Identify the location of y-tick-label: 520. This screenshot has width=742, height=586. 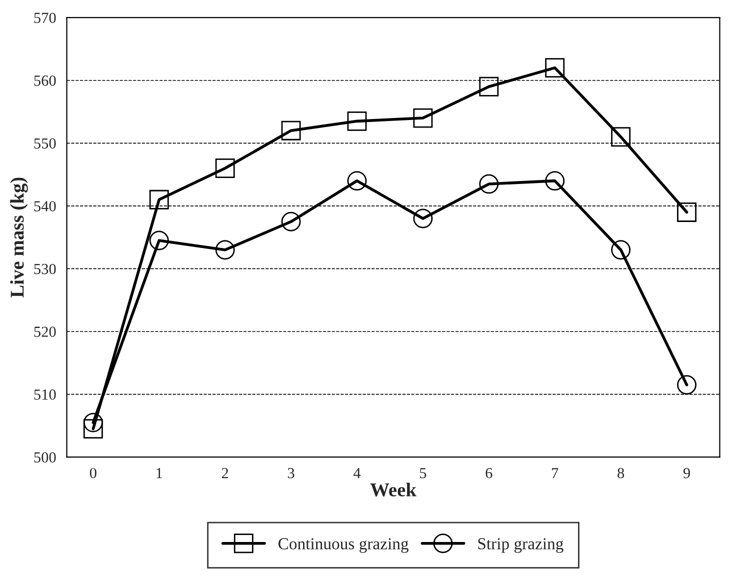
(45, 331).